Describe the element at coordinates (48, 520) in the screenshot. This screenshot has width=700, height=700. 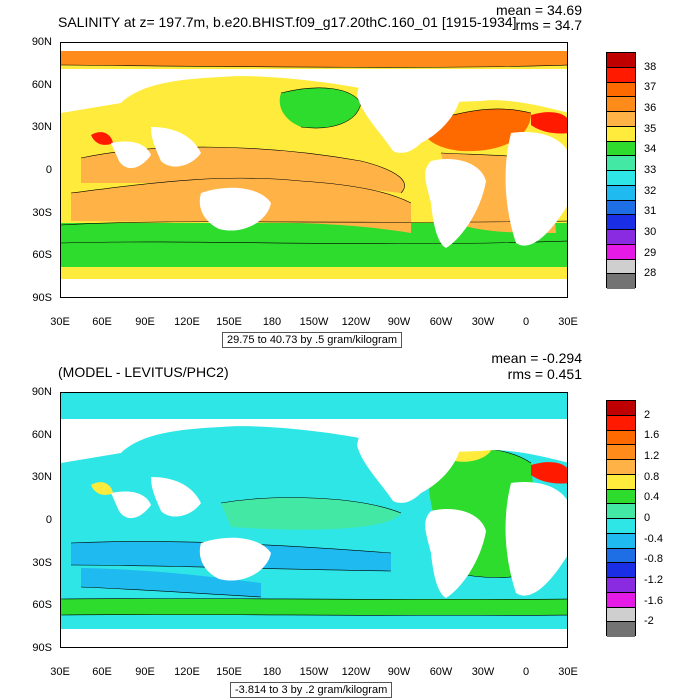
I see `lat-label-0: 0` at that location.